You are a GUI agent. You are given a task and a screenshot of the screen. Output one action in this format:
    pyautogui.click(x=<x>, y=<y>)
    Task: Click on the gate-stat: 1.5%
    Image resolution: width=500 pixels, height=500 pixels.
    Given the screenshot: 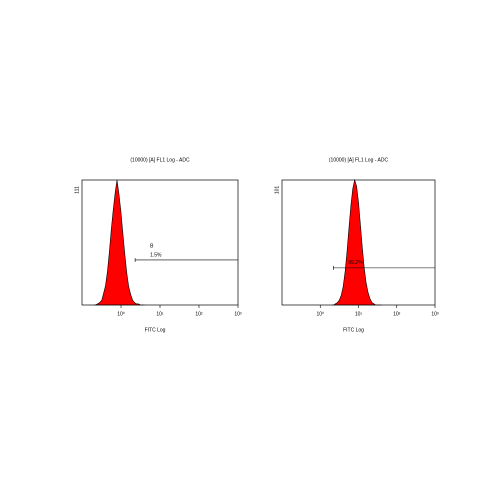 What is the action you would take?
    pyautogui.click(x=156, y=255)
    